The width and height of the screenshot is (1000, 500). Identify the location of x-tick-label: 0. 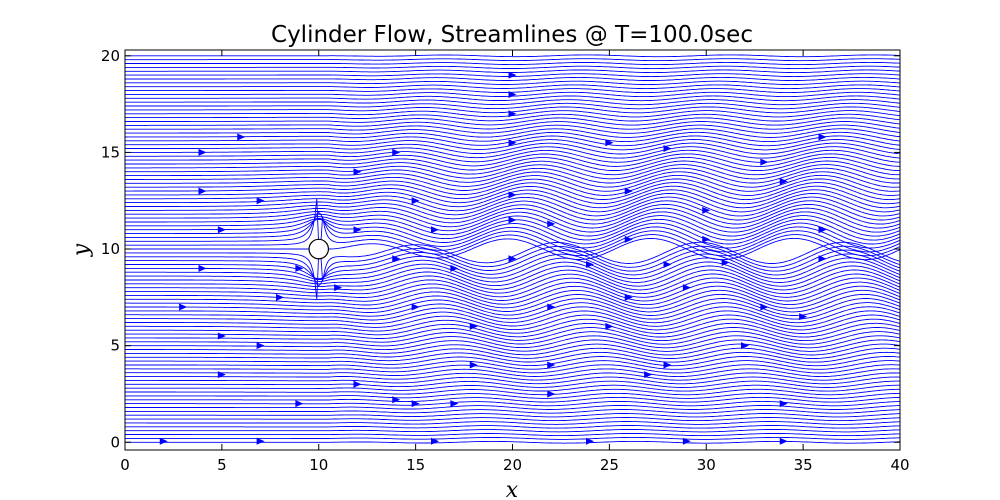
(125, 465).